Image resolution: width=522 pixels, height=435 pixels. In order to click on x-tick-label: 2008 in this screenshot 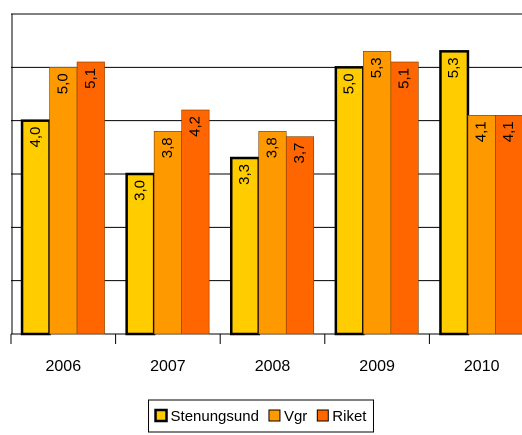, I will do `click(273, 366)`.